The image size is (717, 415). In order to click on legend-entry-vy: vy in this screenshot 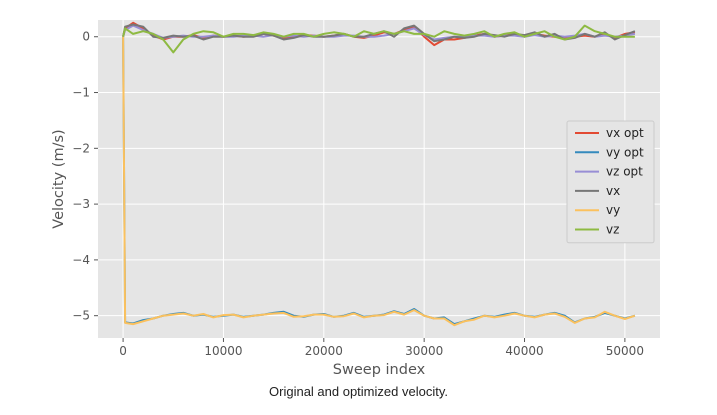, I will do `click(613, 210)`.